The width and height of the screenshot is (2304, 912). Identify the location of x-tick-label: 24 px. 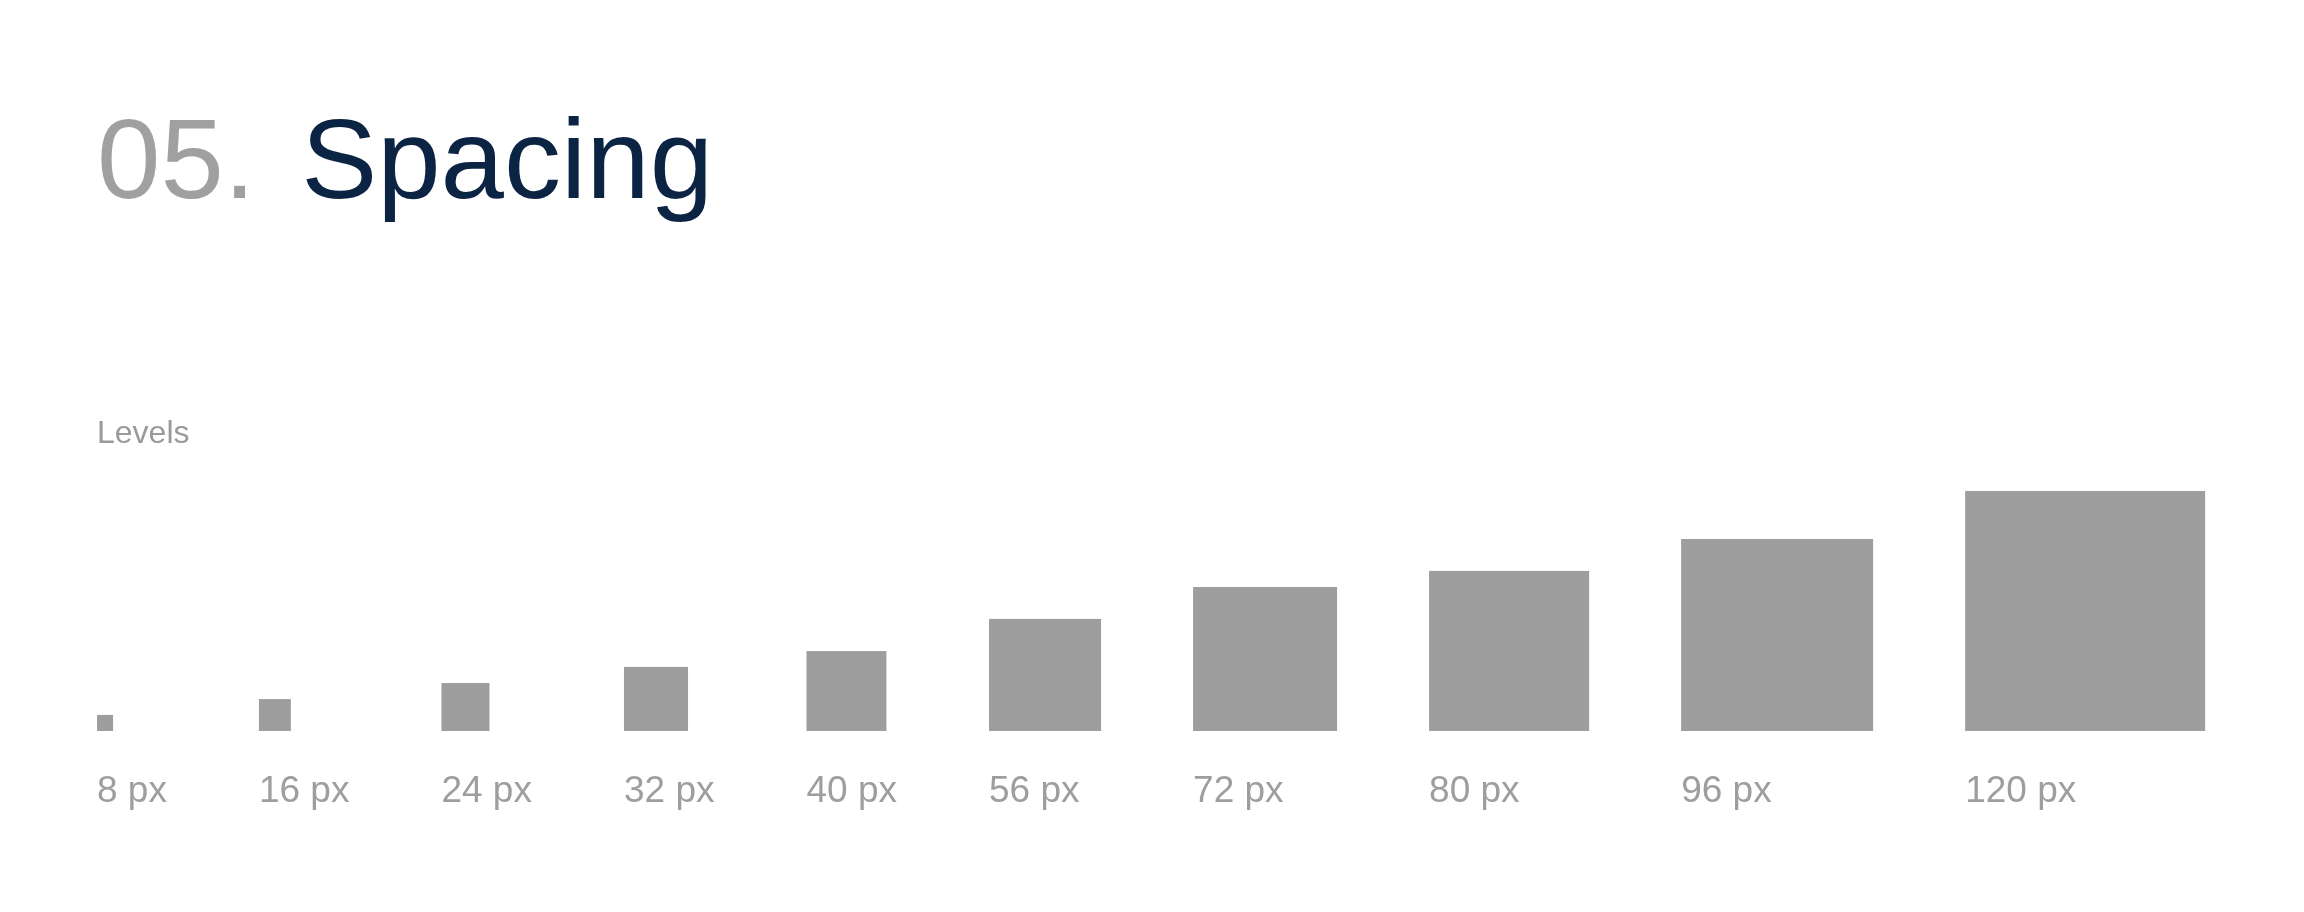
(487, 789).